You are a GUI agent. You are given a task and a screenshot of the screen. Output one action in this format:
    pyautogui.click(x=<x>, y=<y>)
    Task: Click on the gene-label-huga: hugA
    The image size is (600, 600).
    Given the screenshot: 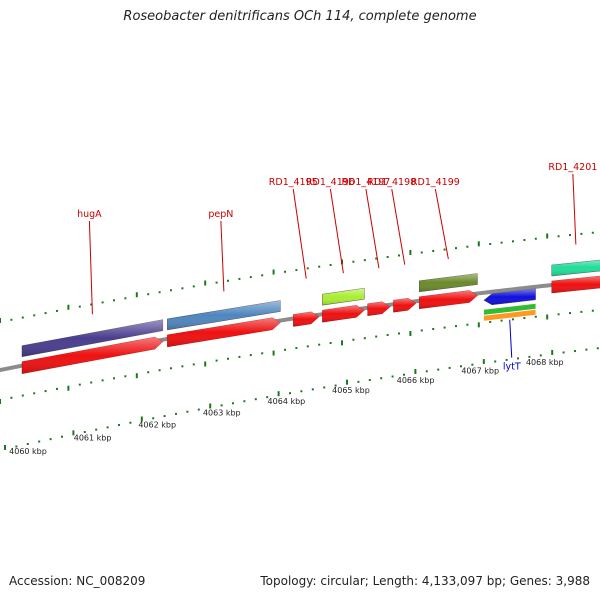 What is the action you would take?
    pyautogui.click(x=89, y=214)
    